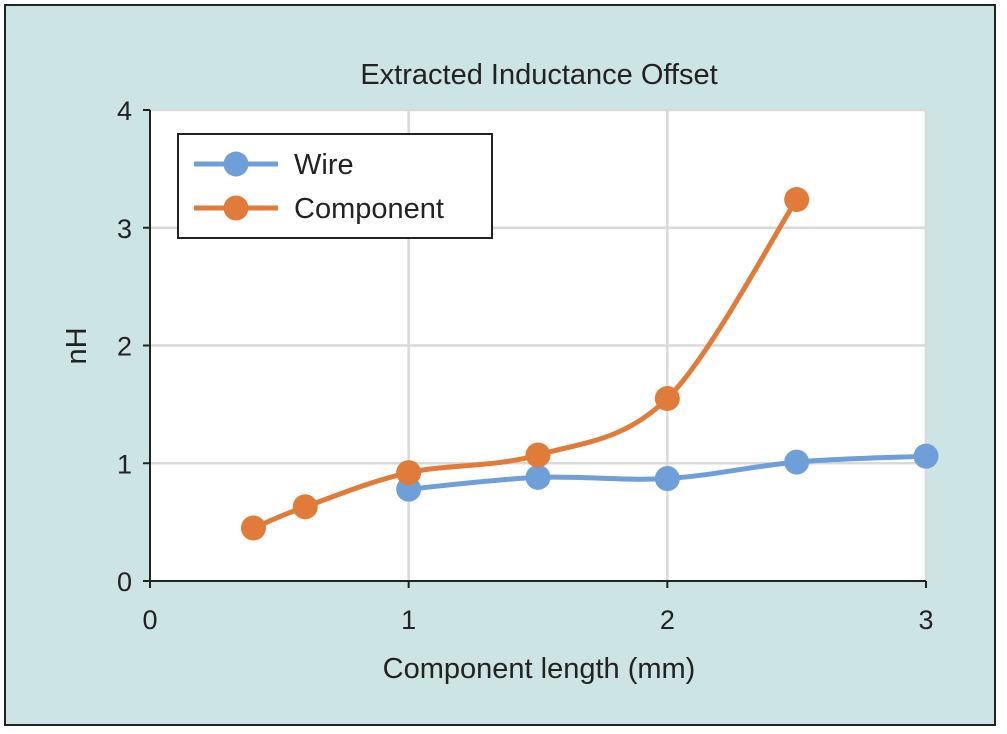  Describe the element at coordinates (369, 209) in the screenshot. I see `legend-label-component: Component` at that location.